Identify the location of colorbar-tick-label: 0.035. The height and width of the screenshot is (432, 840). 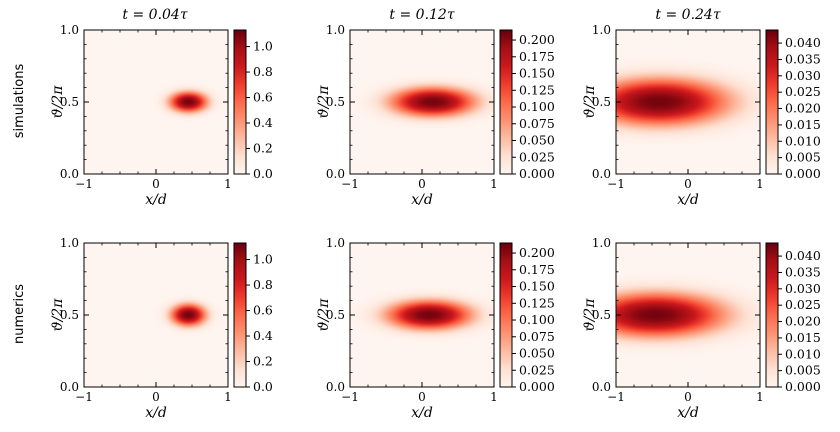
(803, 271).